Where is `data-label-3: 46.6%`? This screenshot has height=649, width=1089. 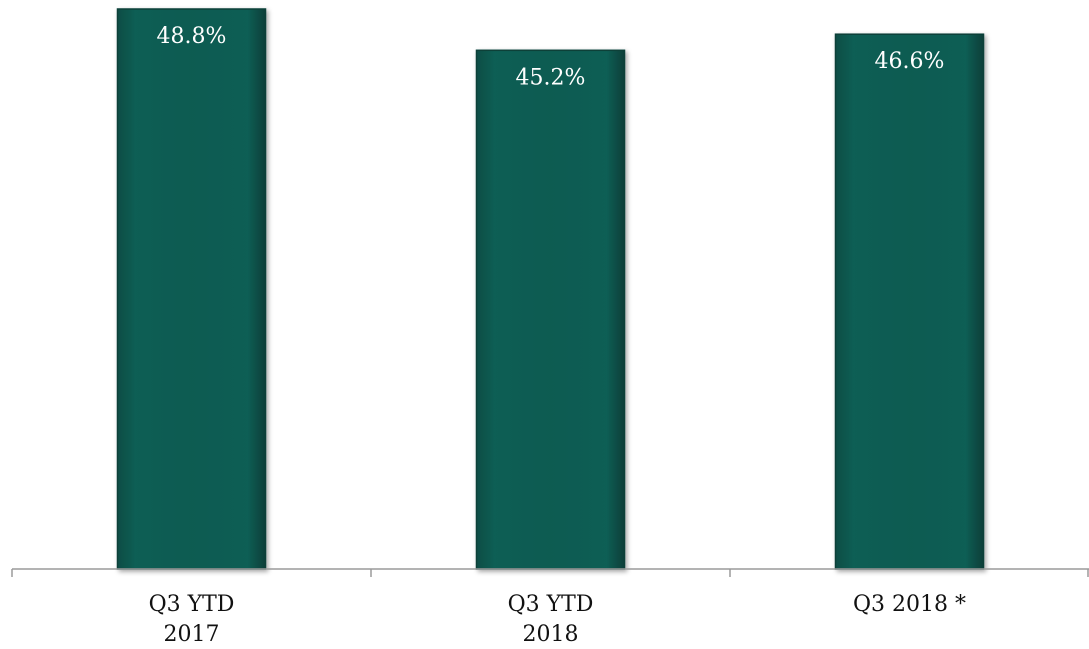 data-label-3: 46.6% is located at coordinates (910, 61).